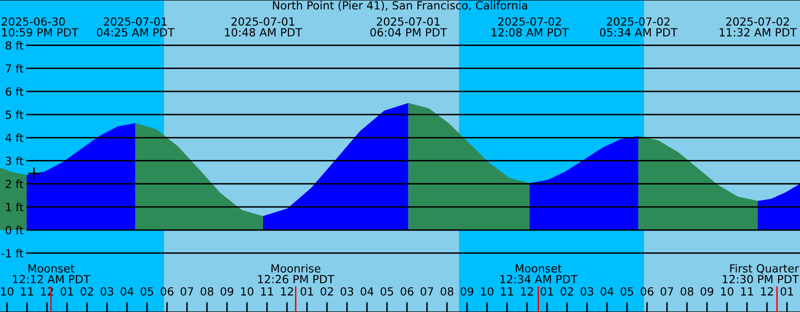 This screenshot has height=312, width=800. Describe the element at coordinates (14, 137) in the screenshot. I see `y-tick-label: 4 ft` at that location.